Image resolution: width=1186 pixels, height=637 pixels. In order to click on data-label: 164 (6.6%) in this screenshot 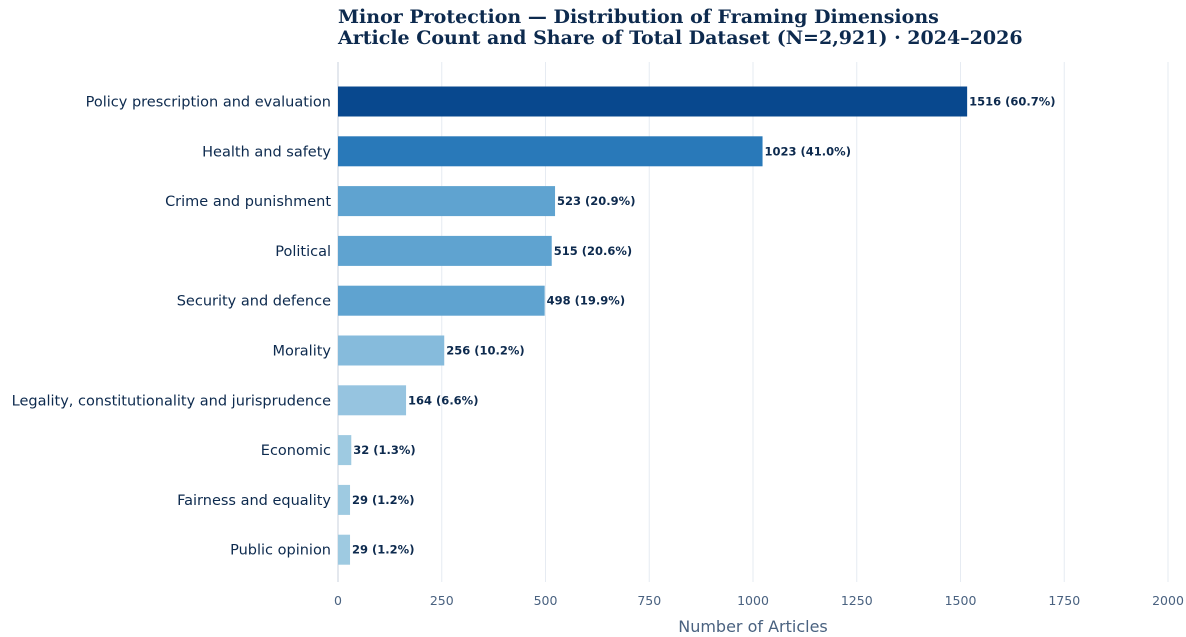, I will do `click(443, 400)`.